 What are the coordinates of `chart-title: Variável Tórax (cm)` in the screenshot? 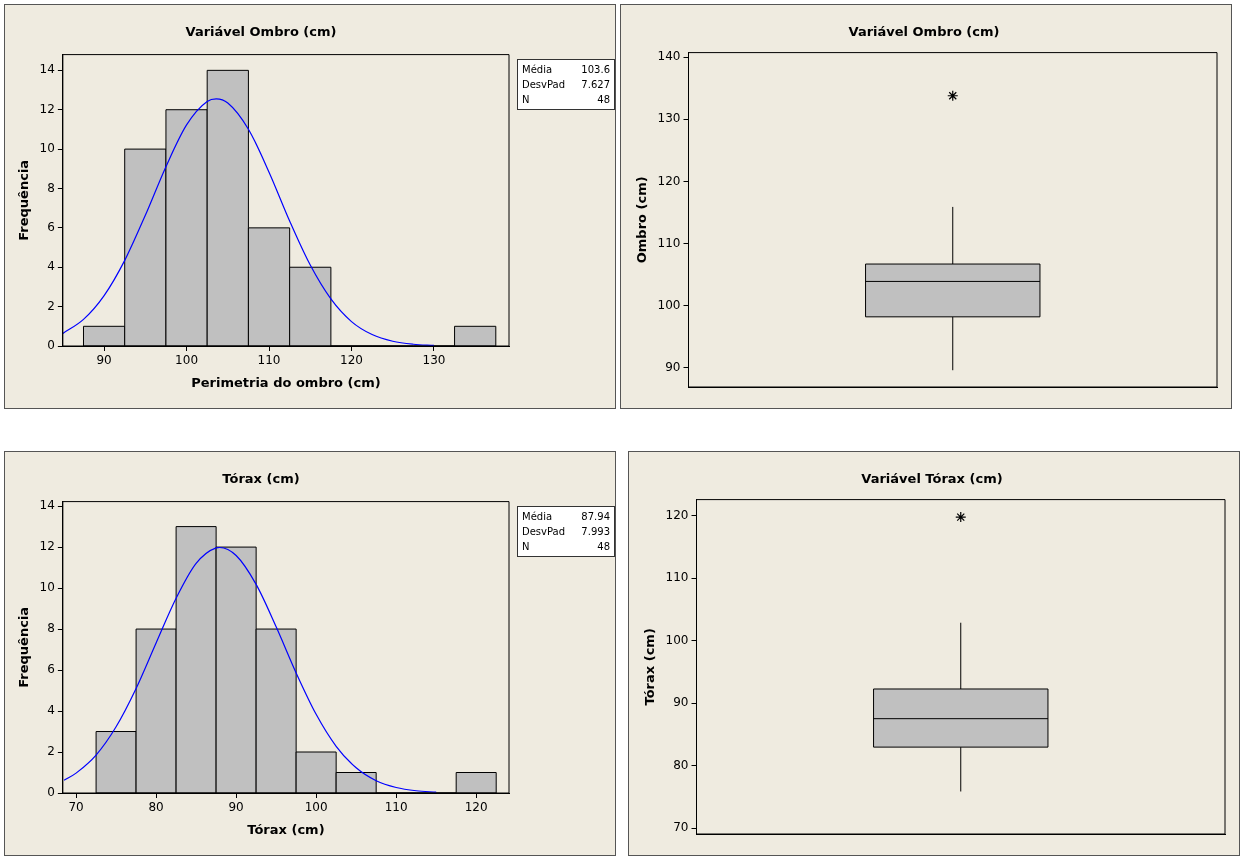 It's located at (932, 479).